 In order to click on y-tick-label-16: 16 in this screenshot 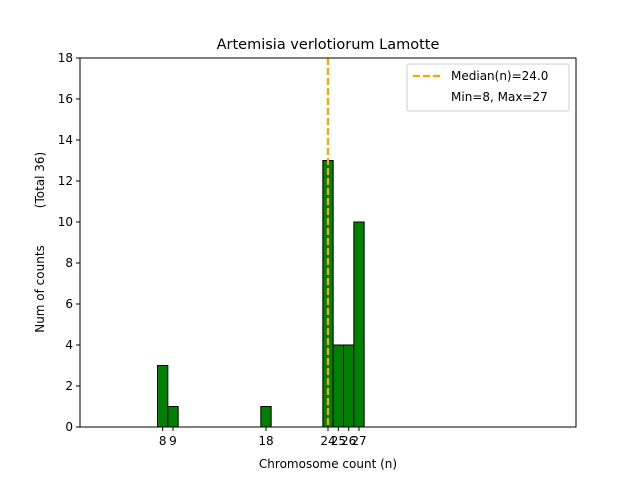, I will do `click(65, 99)`.